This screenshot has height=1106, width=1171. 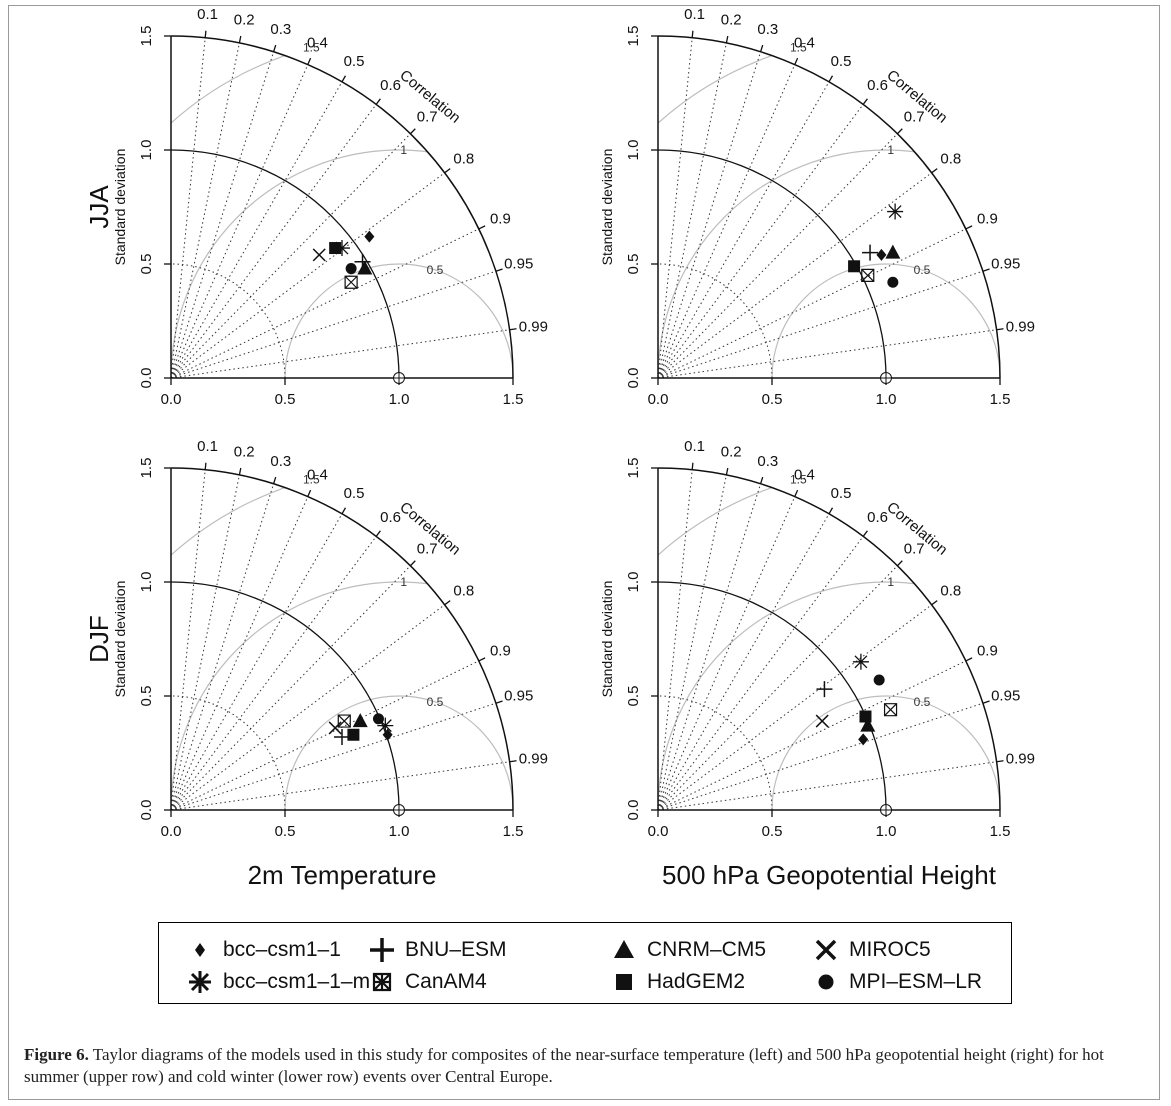 I want to click on row-label: DJF, so click(x=99, y=639).